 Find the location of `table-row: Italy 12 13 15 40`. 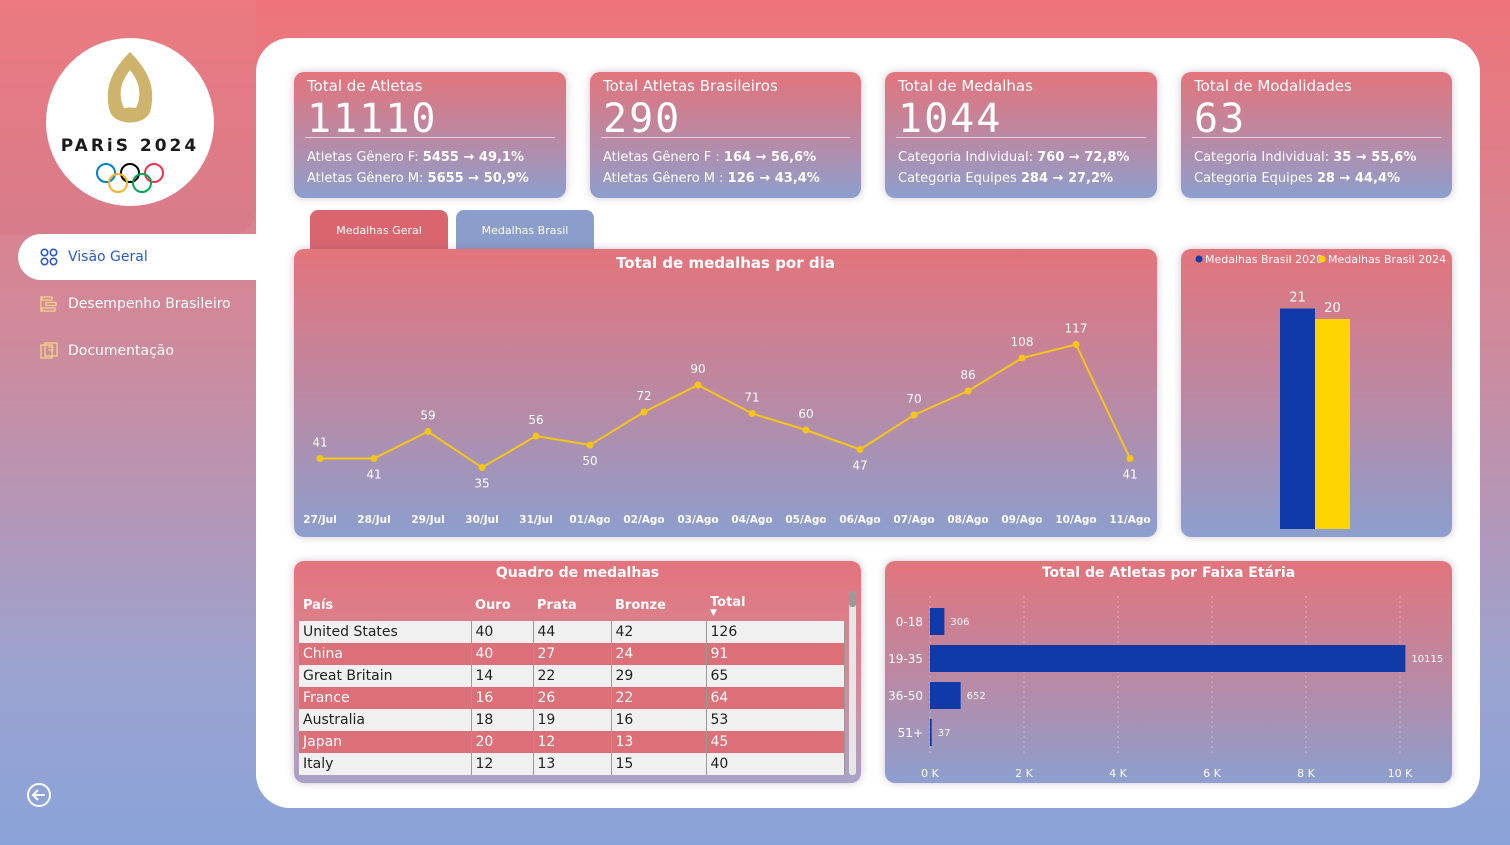

table-row: Italy 12 13 15 40 is located at coordinates (572, 764).